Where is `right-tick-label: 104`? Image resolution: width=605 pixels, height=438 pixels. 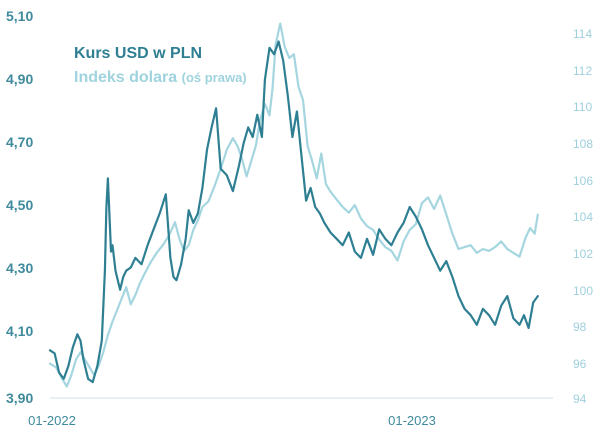 right-tick-label: 104 is located at coordinates (583, 217).